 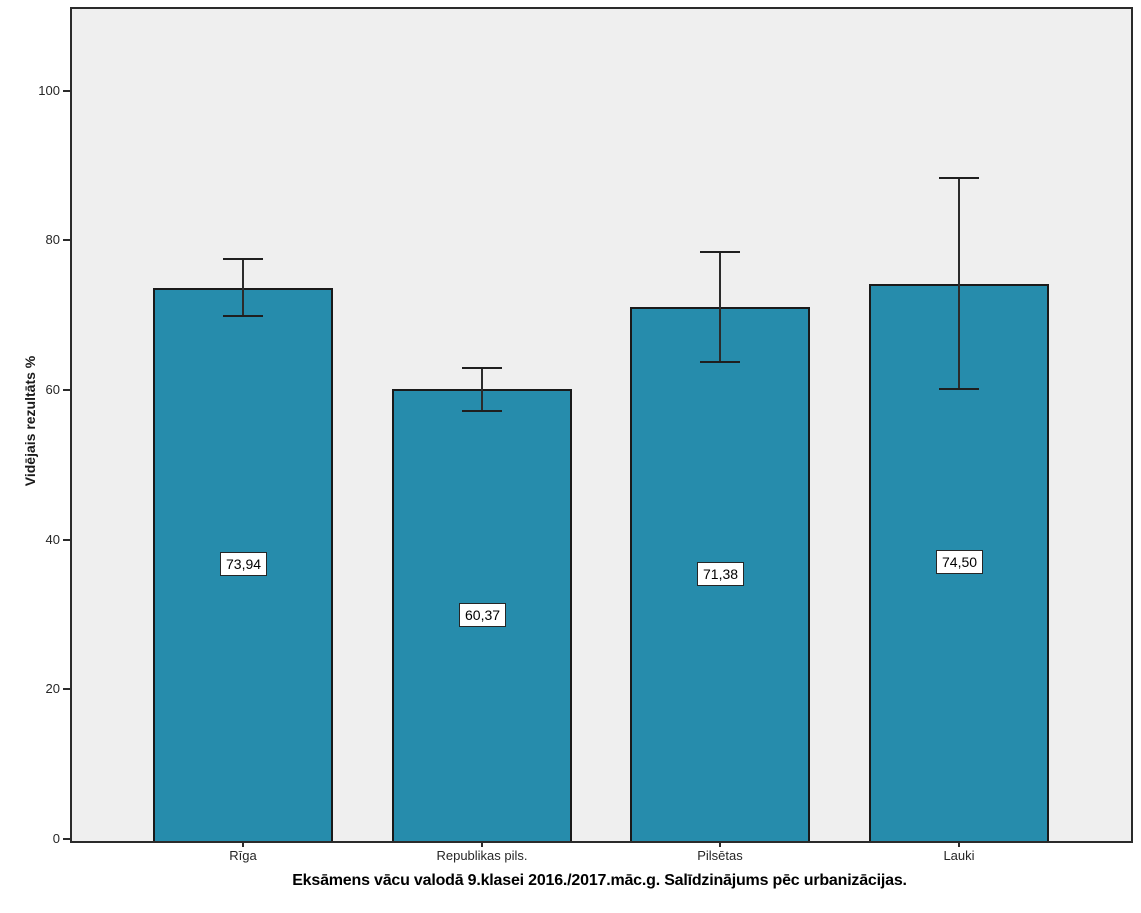 What do you see at coordinates (52, 539) in the screenshot?
I see `y-tick-label: 40` at bounding box center [52, 539].